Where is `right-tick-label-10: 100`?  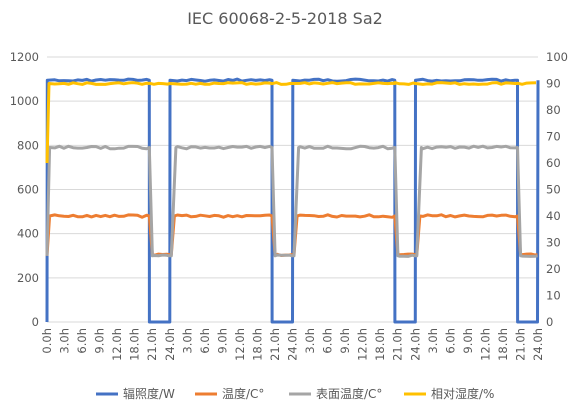 right-tick-label-10: 100 is located at coordinates (557, 57).